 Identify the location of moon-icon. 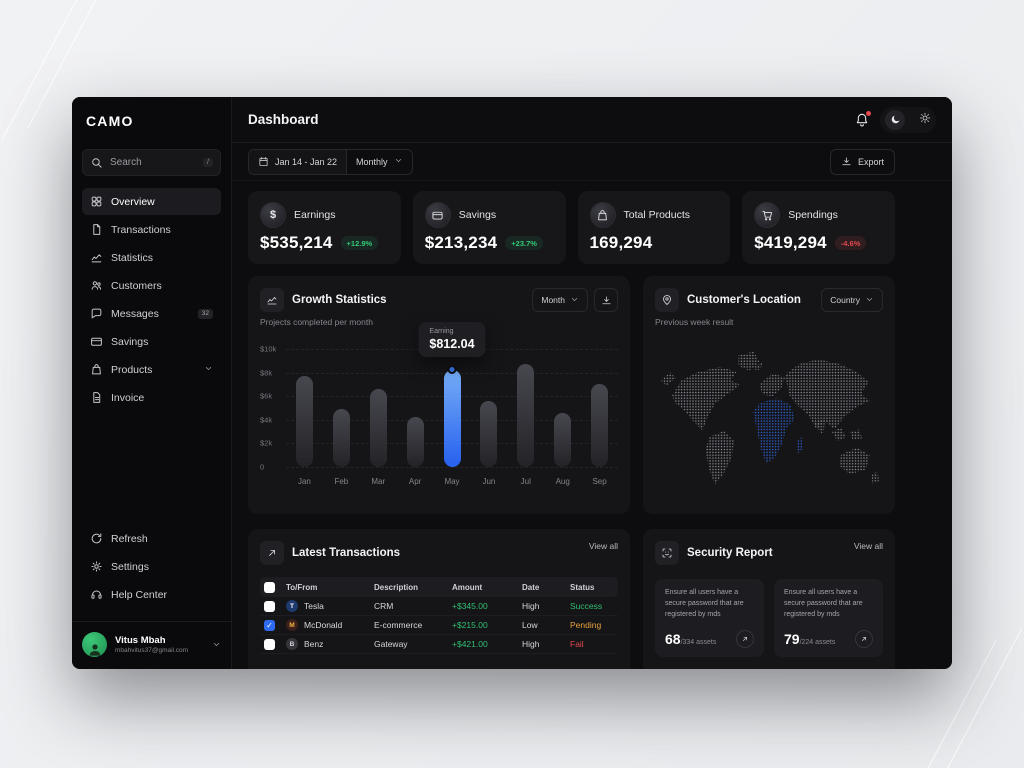
(895, 119).